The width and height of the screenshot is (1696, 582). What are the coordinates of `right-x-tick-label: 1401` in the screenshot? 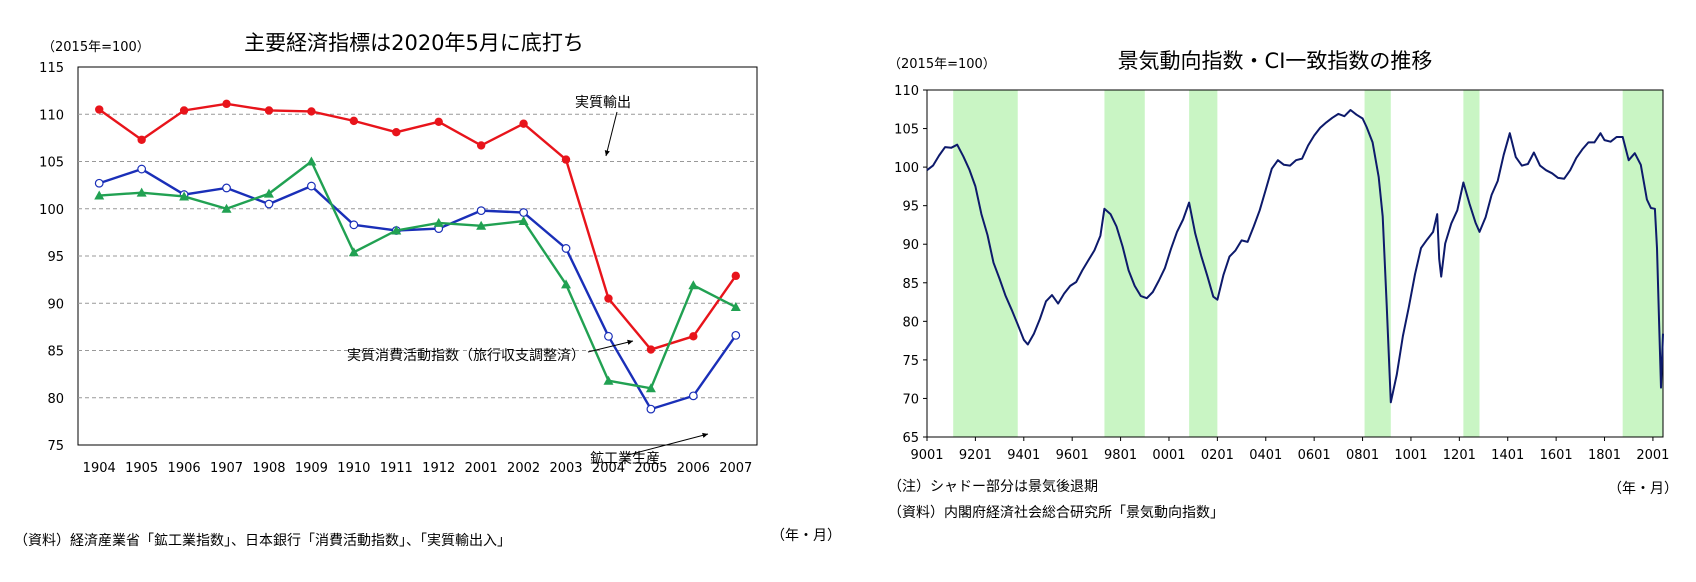 It's located at (1507, 455).